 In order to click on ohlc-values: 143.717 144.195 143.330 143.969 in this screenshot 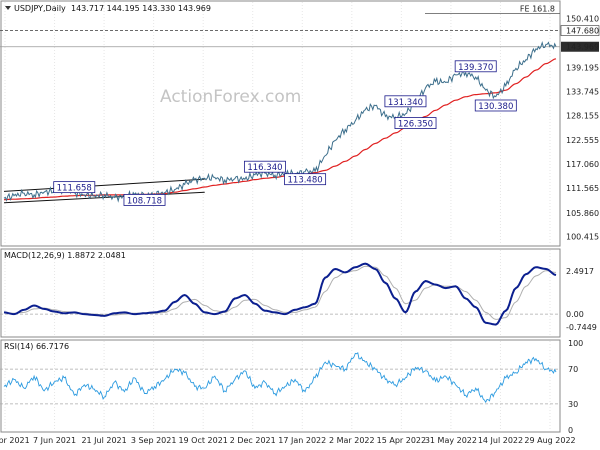, I will do `click(141, 8)`.